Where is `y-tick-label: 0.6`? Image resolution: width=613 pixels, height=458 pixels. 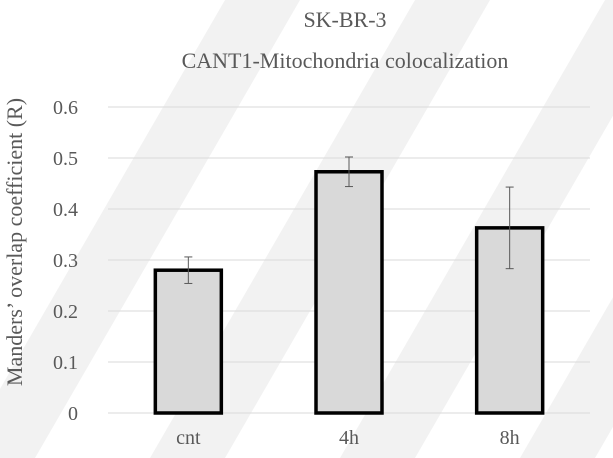
y-tick-label: 0.6 is located at coordinates (65, 108).